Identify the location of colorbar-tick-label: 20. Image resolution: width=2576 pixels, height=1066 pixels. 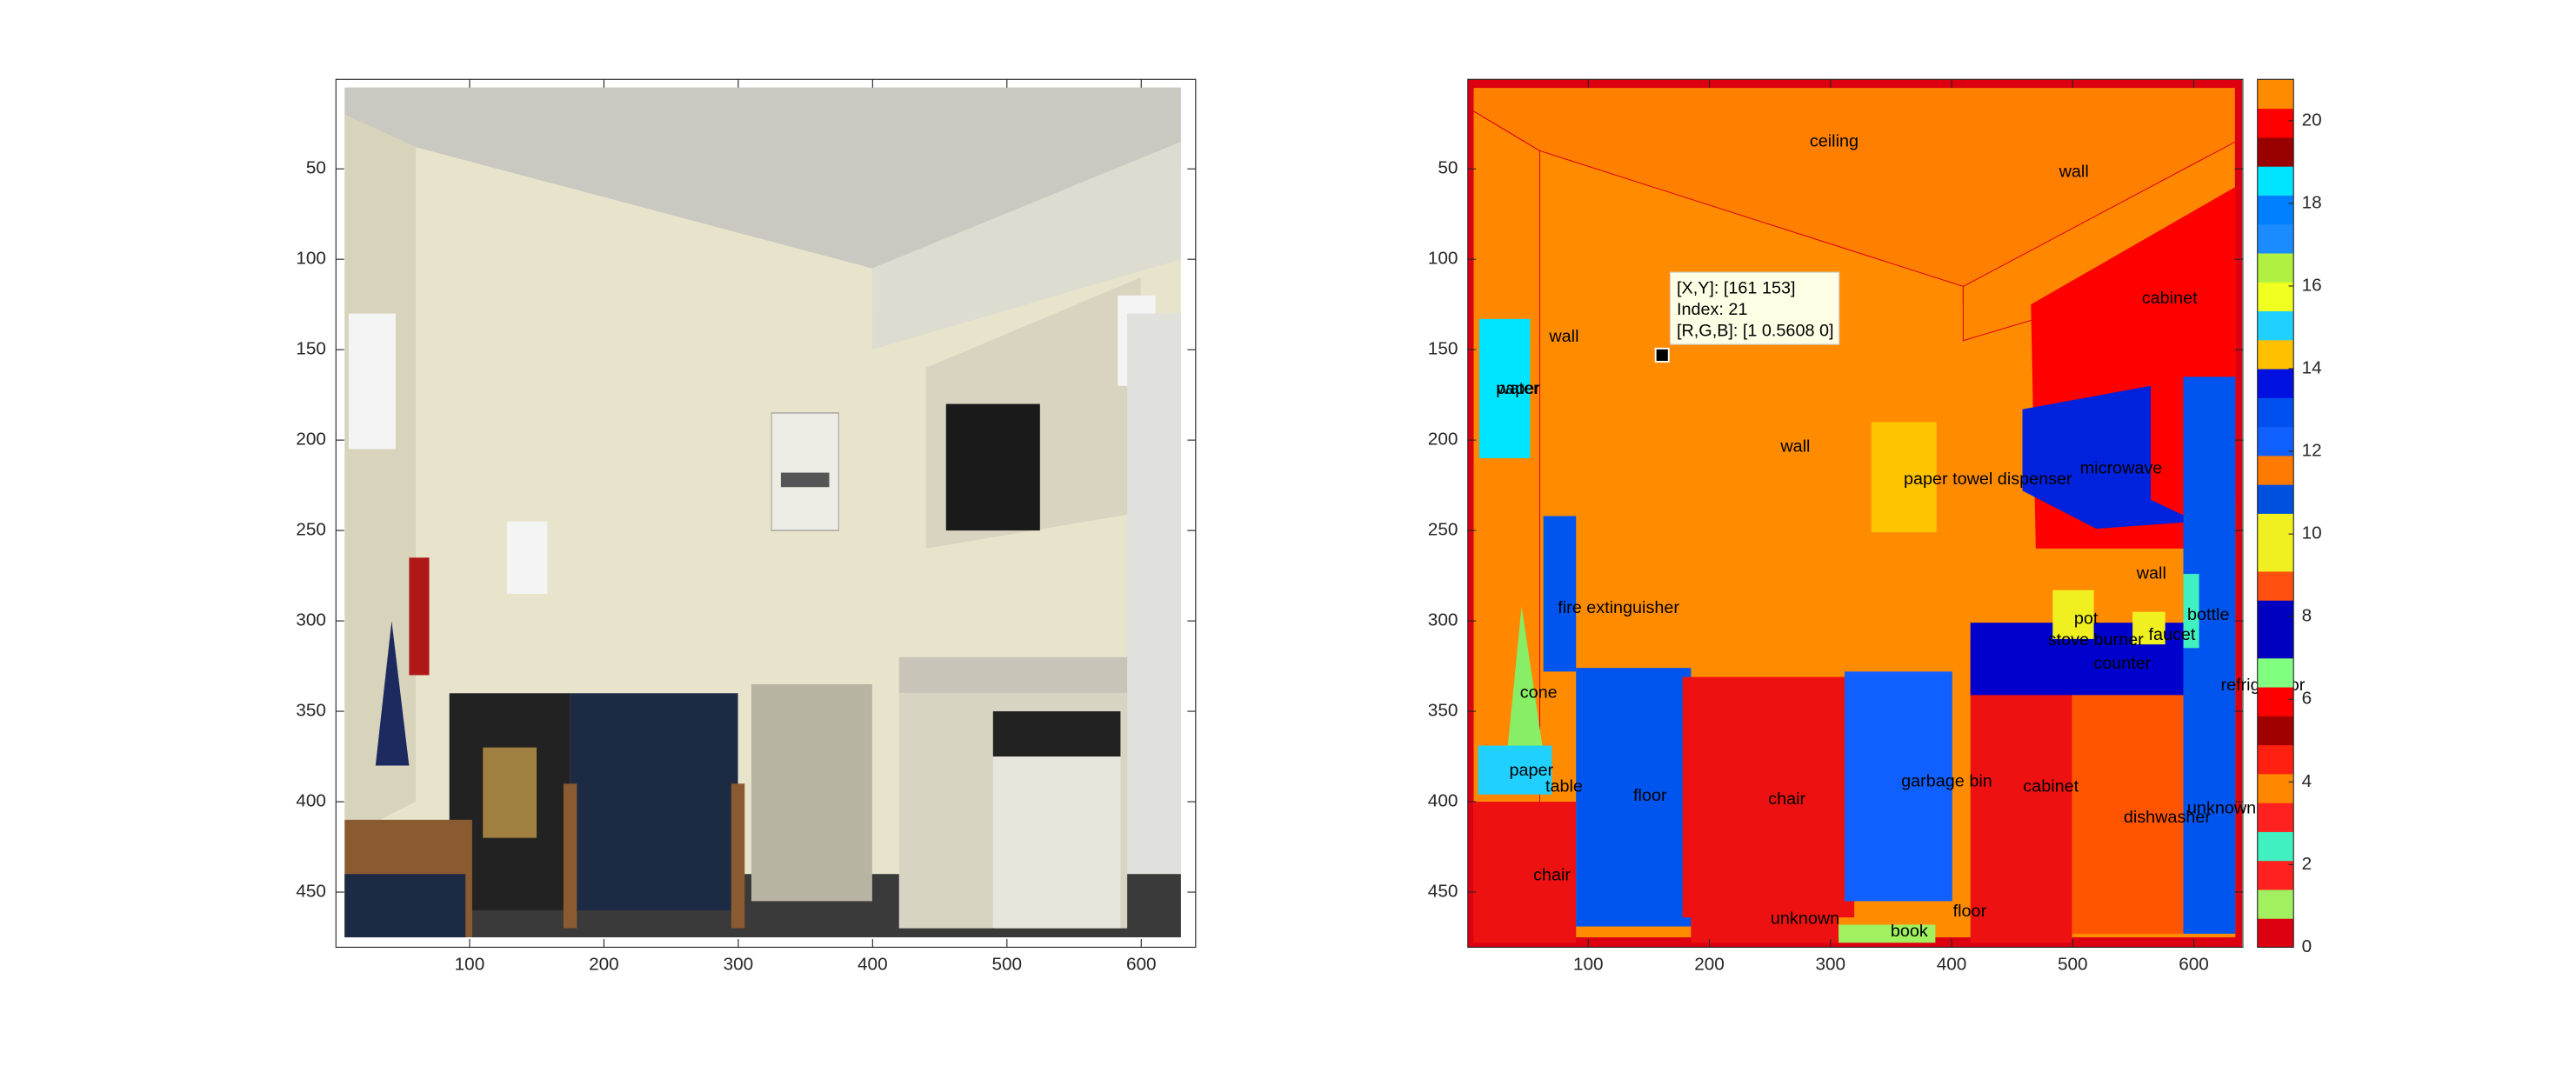
(2312, 120).